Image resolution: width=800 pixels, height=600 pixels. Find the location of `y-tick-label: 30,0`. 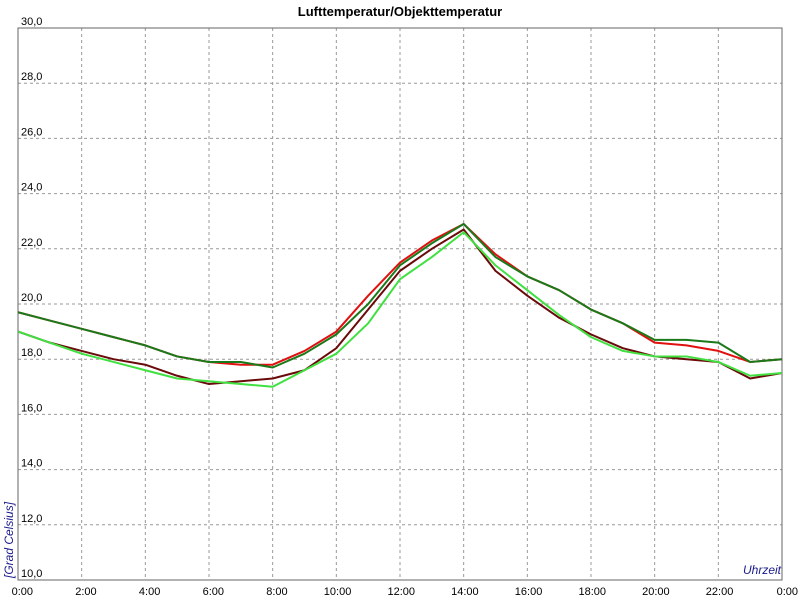

y-tick-label: 30,0 is located at coordinates (31, 22).